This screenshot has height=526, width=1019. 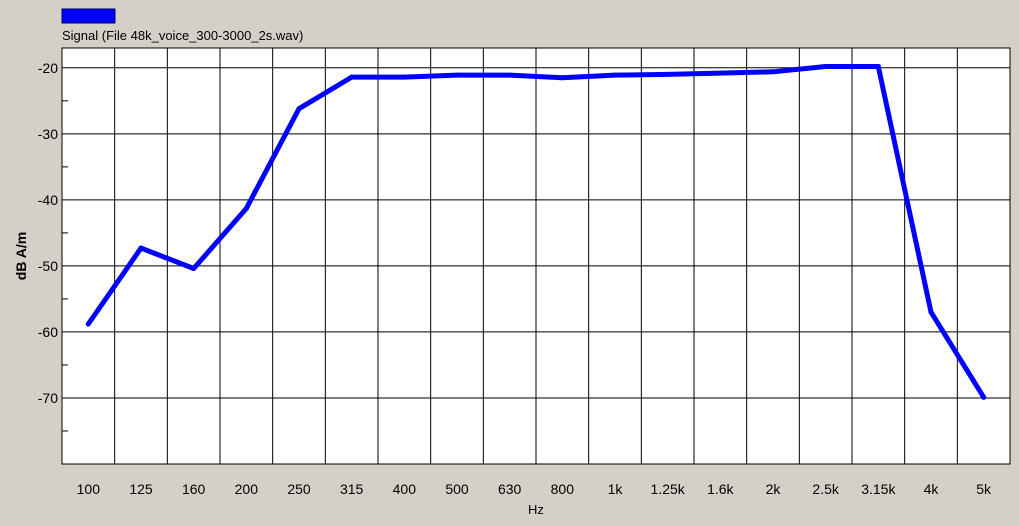 What do you see at coordinates (457, 489) in the screenshot?
I see `x-tick-label: 500` at bounding box center [457, 489].